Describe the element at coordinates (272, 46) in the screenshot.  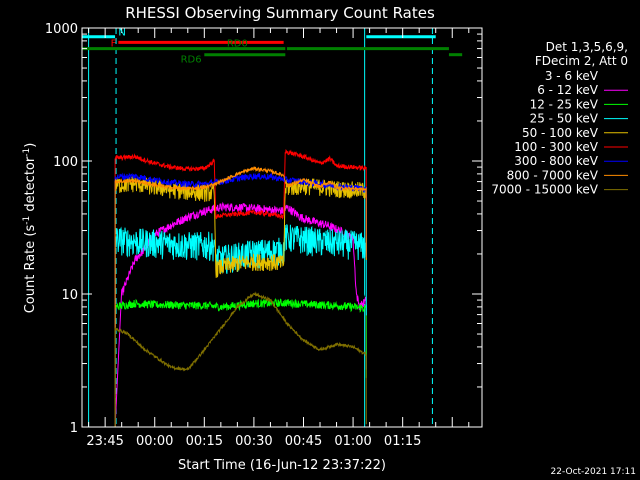
I see `flag-bars` at that location.